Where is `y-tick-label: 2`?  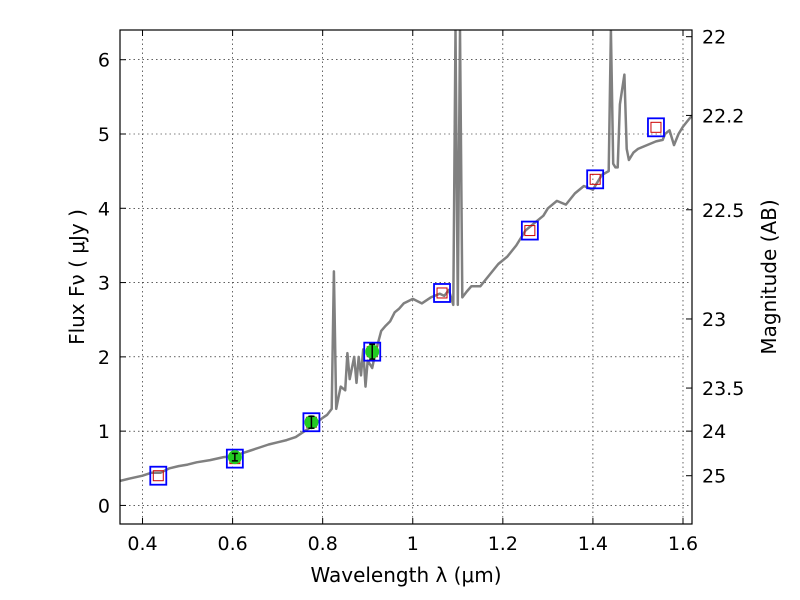 y-tick-label: 2 is located at coordinates (104, 358).